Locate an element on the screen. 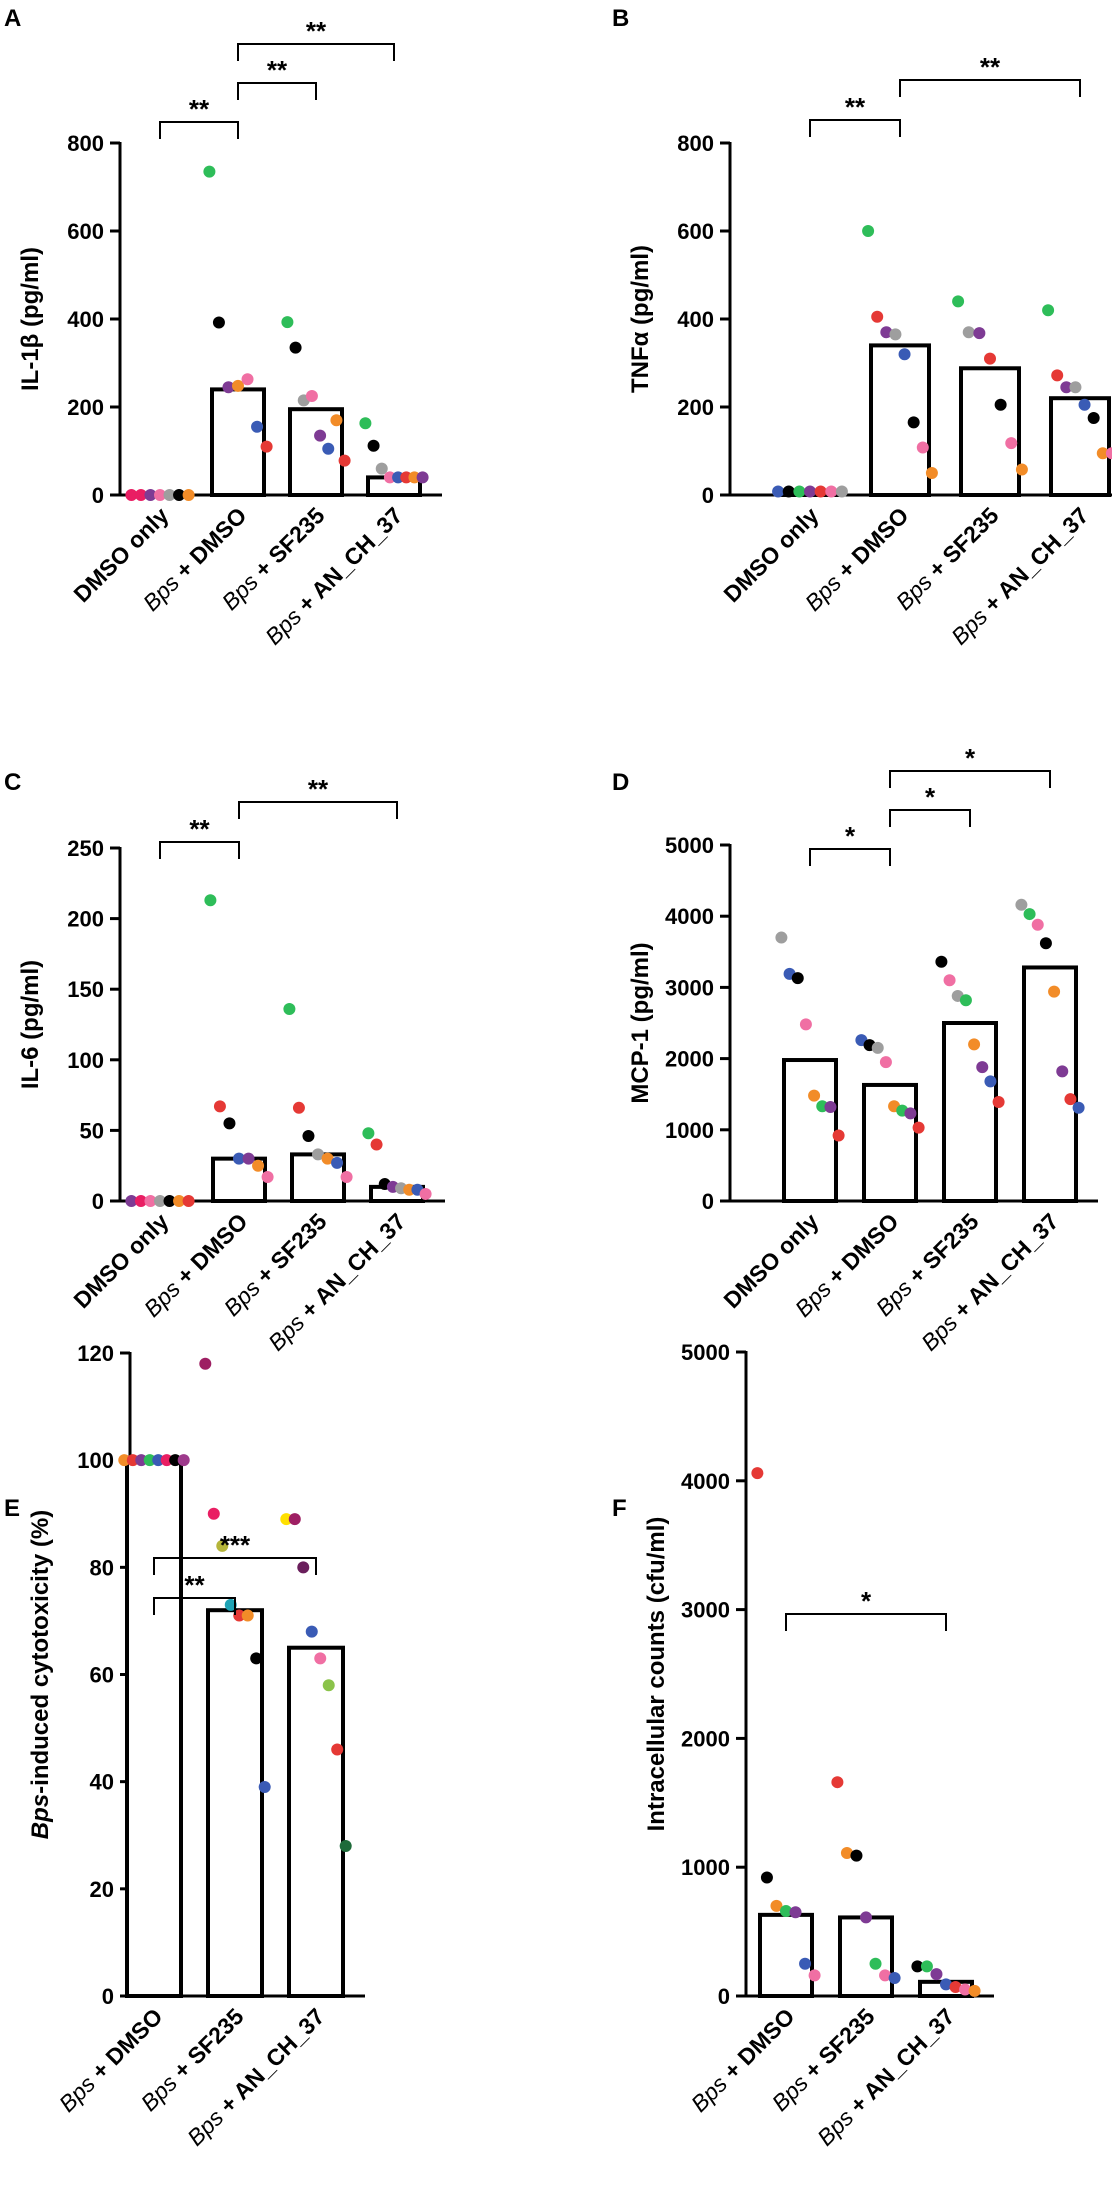 This screenshot has width=1112, height=2193. y-tick-label: 150 is located at coordinates (85, 989).